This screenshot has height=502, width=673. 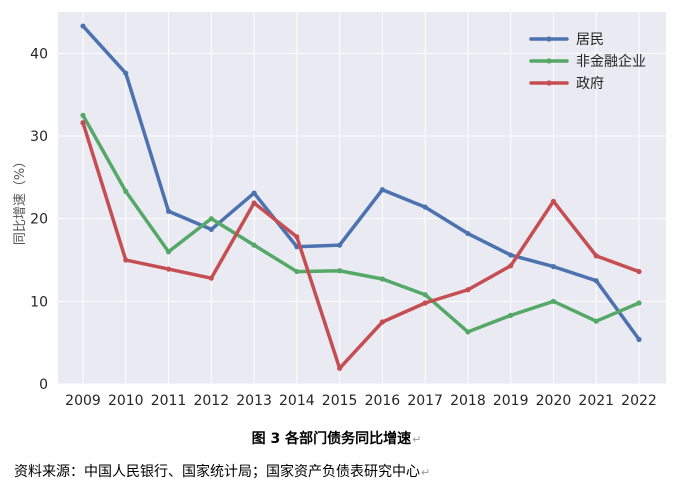 I want to click on y-axis-ticks: 0 10 20 30 40, so click(x=39, y=219).